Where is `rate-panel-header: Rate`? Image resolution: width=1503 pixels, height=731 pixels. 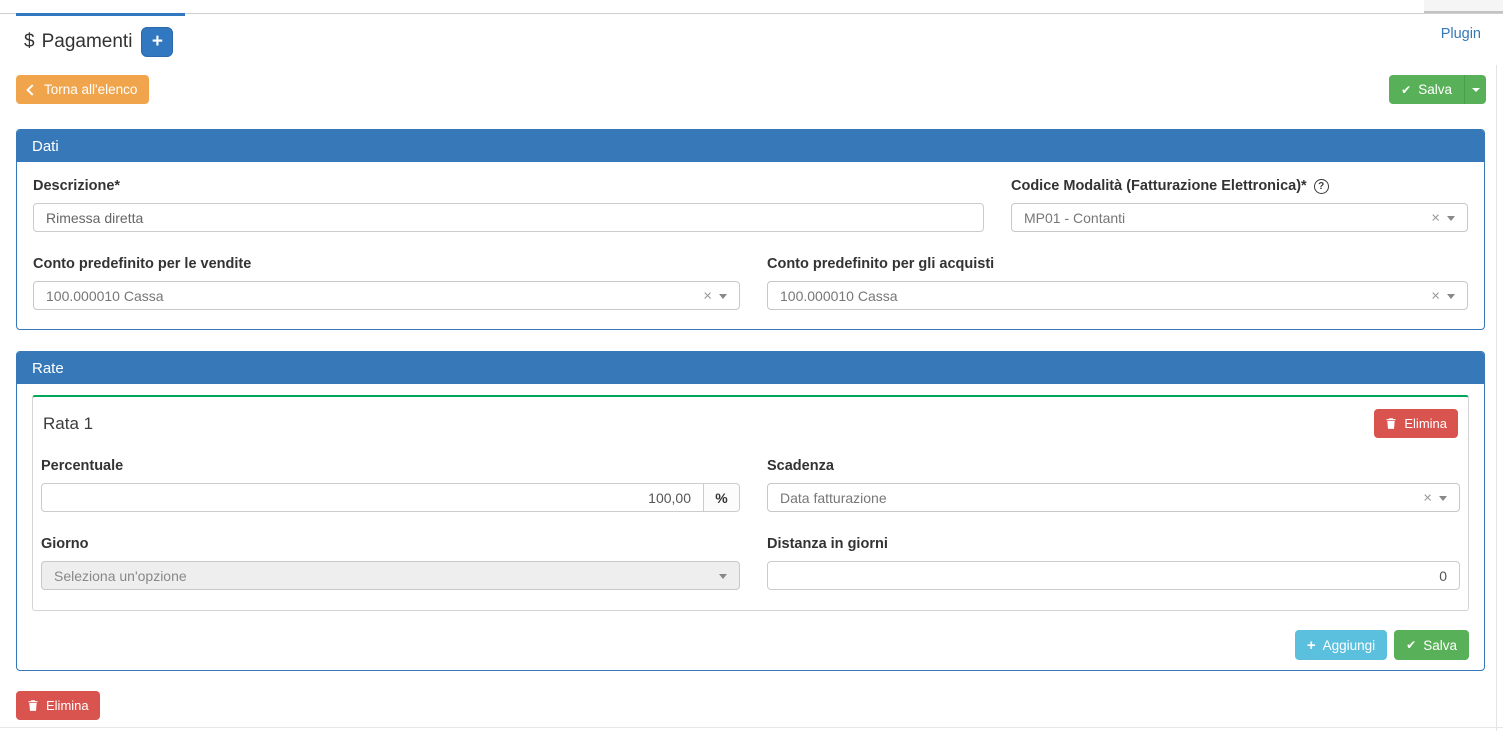
rate-panel-header: Rate is located at coordinates (750, 368).